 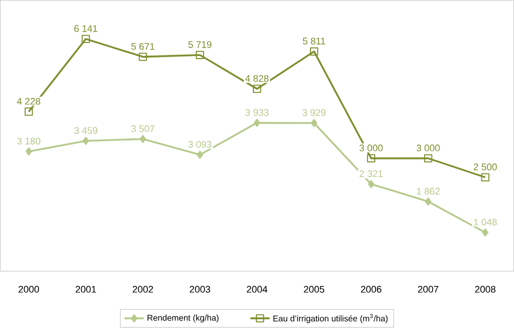 I want to click on x-tick-label: 2003, so click(x=200, y=289).